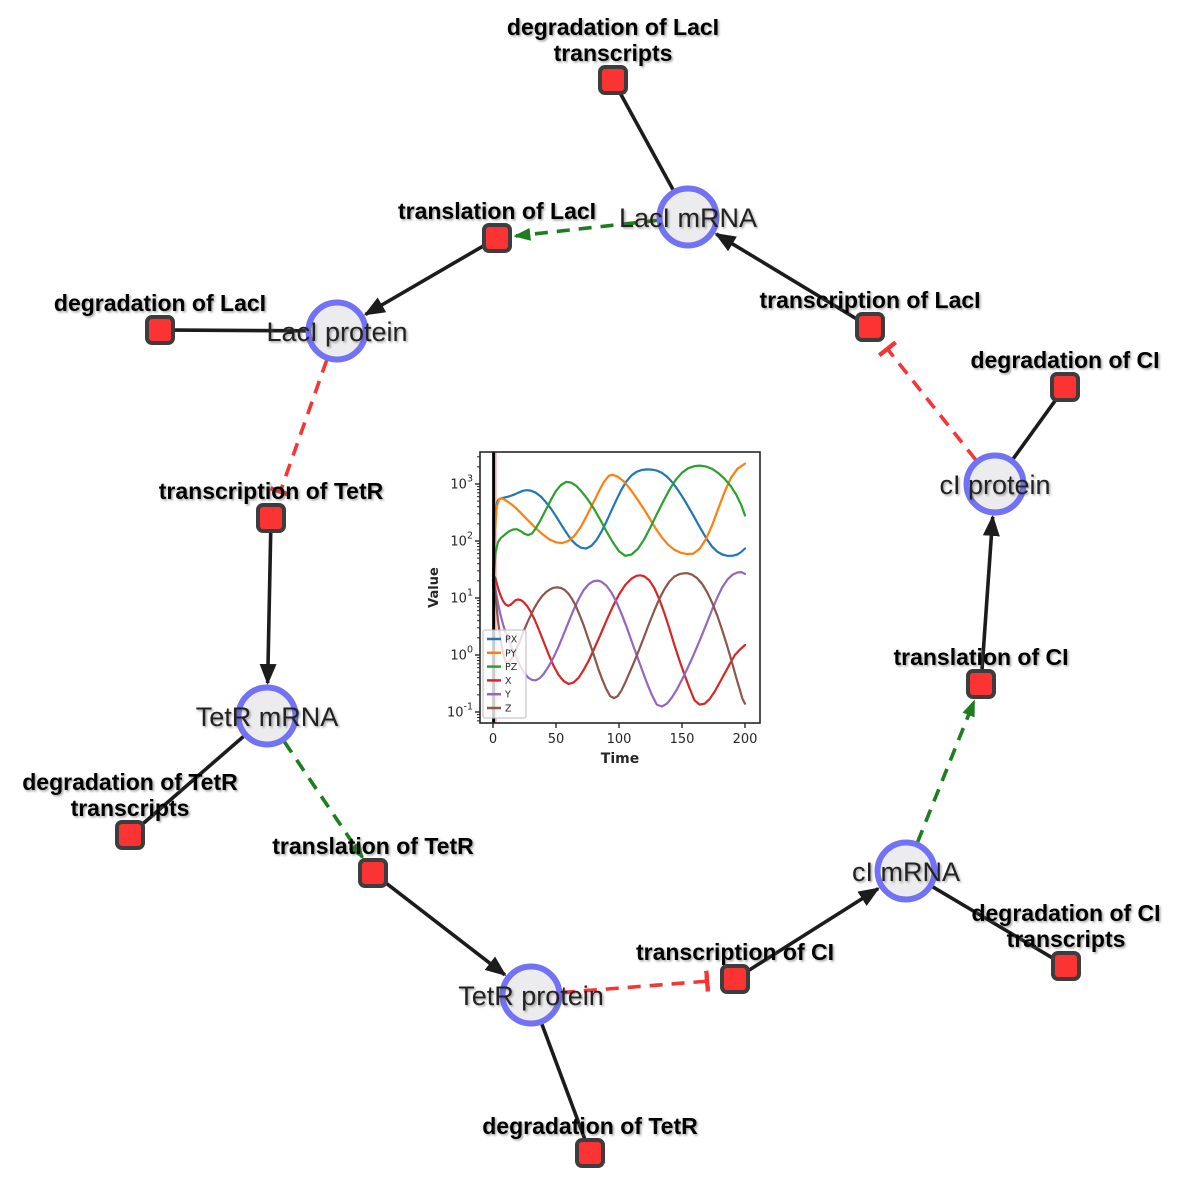 The height and width of the screenshot is (1200, 1189). I want to click on axes-spines, so click(620, 587).